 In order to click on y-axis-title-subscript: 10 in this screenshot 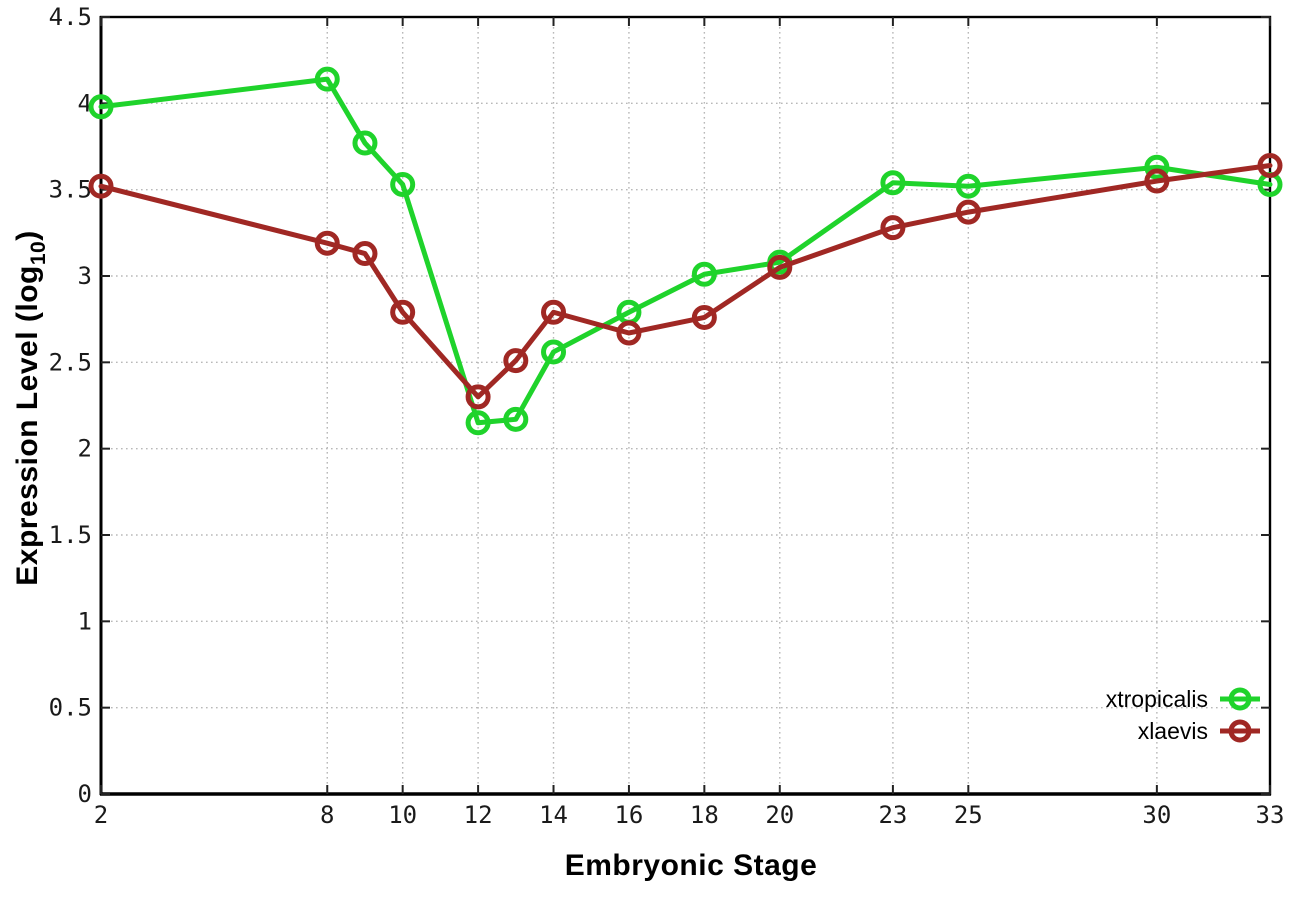, I will do `click(38, 253)`.